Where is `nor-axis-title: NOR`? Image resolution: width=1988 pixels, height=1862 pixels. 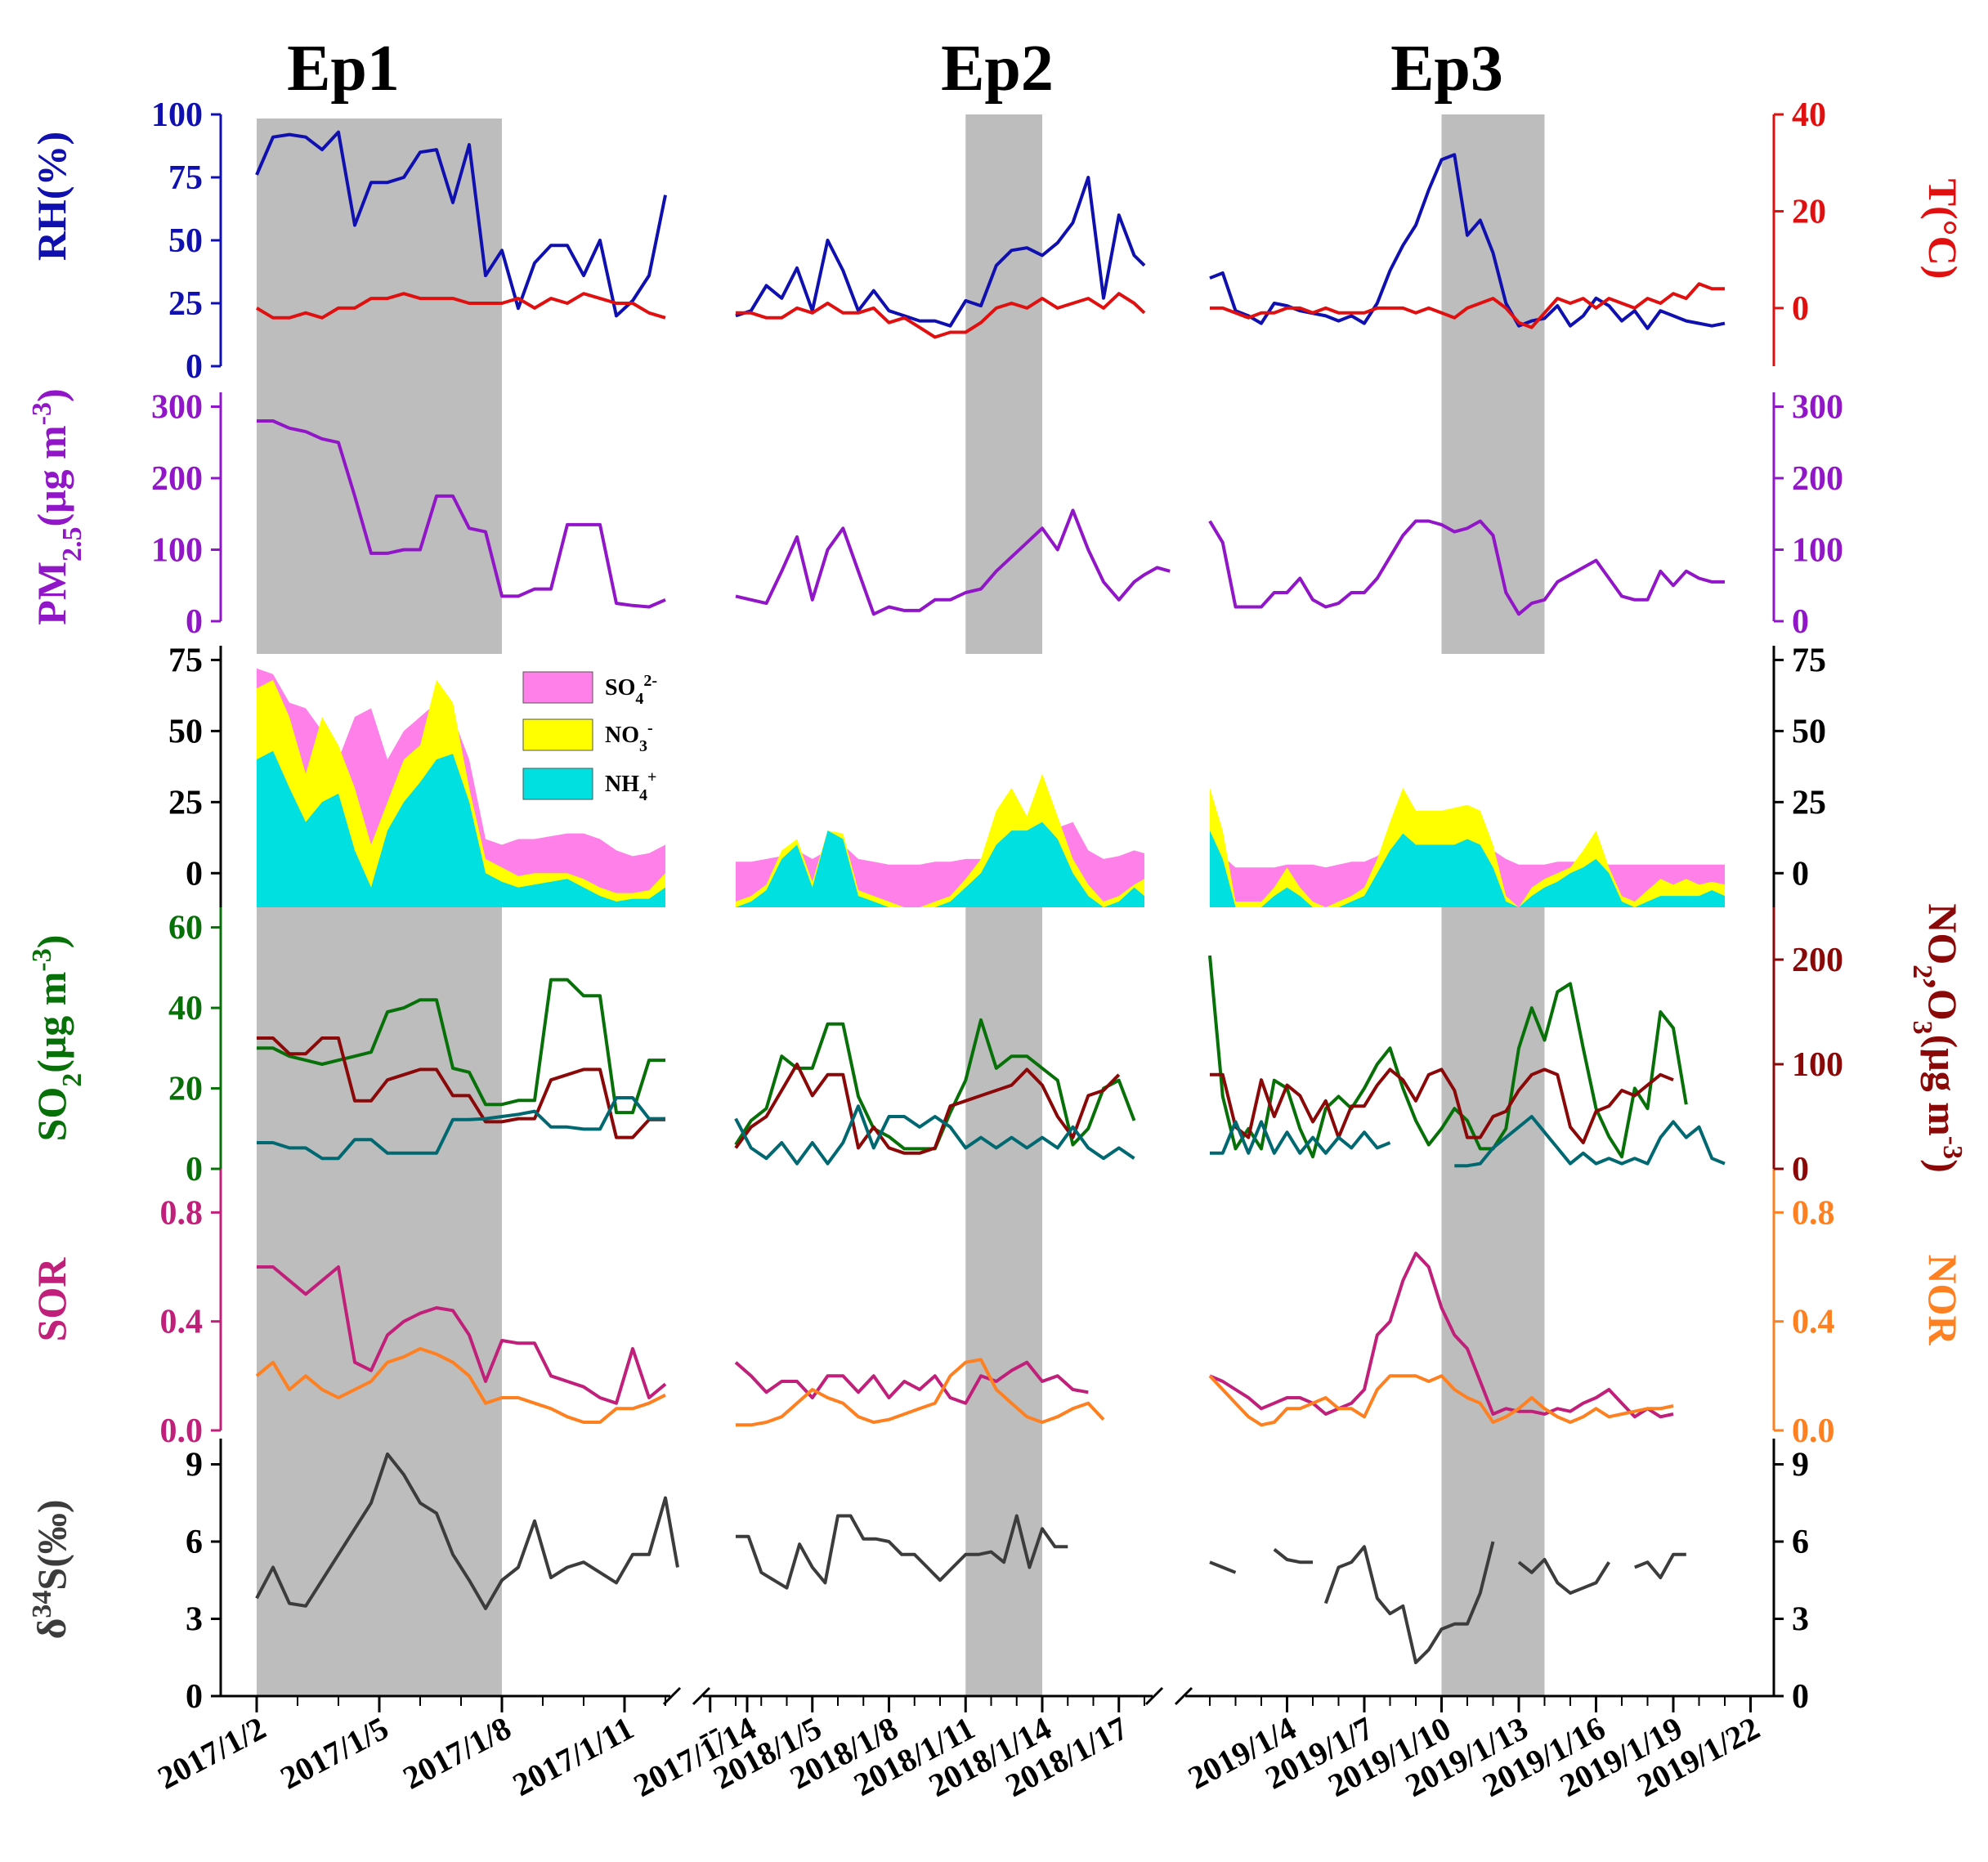
nor-axis-title: NOR is located at coordinates (1943, 1299).